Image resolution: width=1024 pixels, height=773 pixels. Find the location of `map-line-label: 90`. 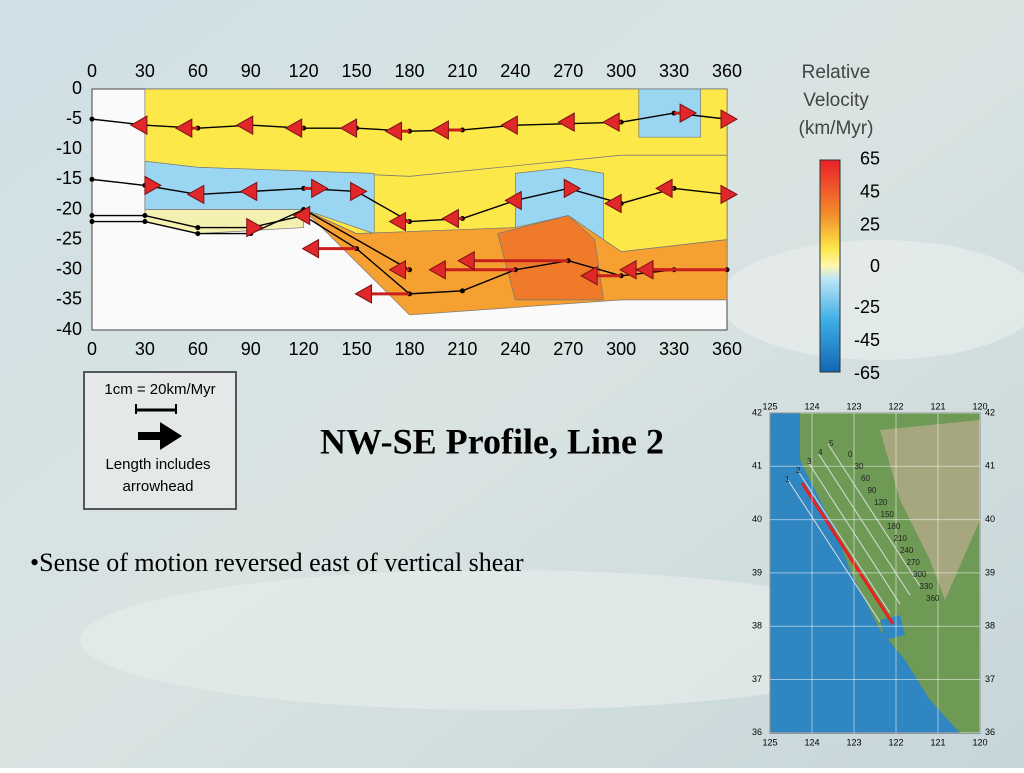

map-line-label: 90 is located at coordinates (872, 490).